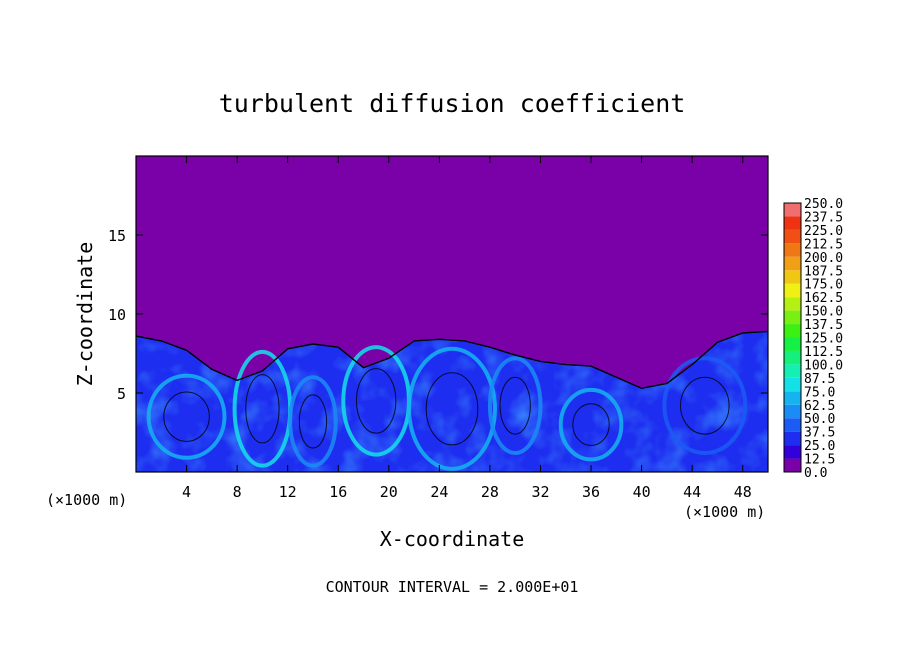 The width and height of the screenshot is (904, 654). What do you see at coordinates (823, 258) in the screenshot?
I see `colorbar-label: 200.0` at bounding box center [823, 258].